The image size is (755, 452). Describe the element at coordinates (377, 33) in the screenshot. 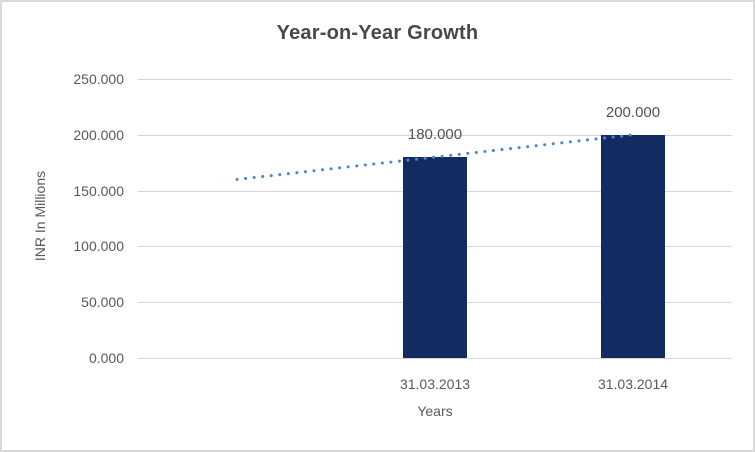

I see `chart-title: Year-on-Year Growth` at that location.